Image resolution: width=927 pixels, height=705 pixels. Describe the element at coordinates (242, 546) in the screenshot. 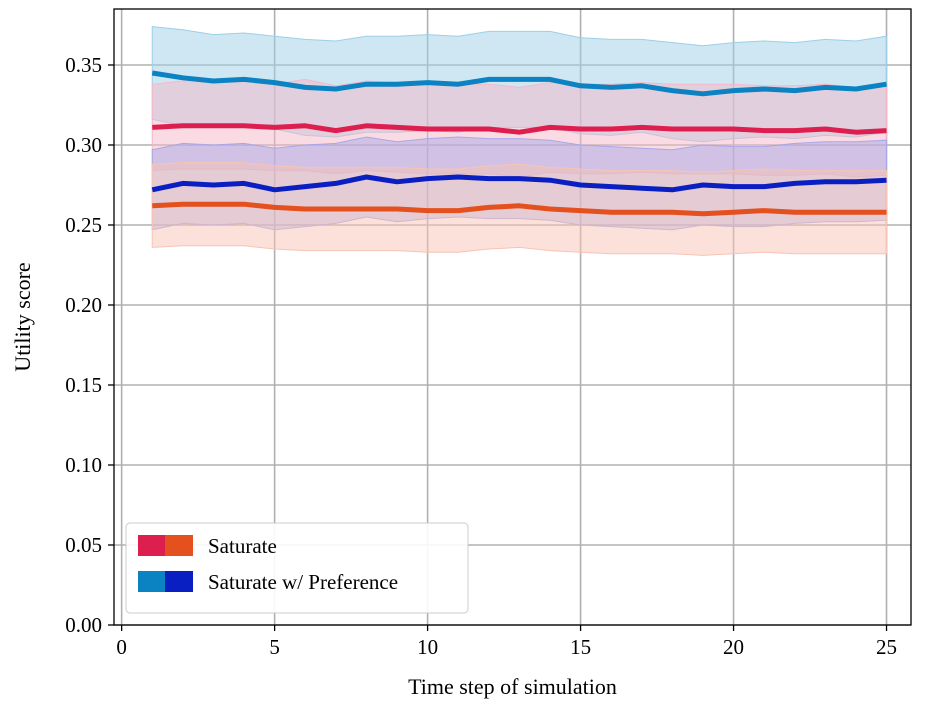

I see `legend-label-saturate: Saturate` at that location.